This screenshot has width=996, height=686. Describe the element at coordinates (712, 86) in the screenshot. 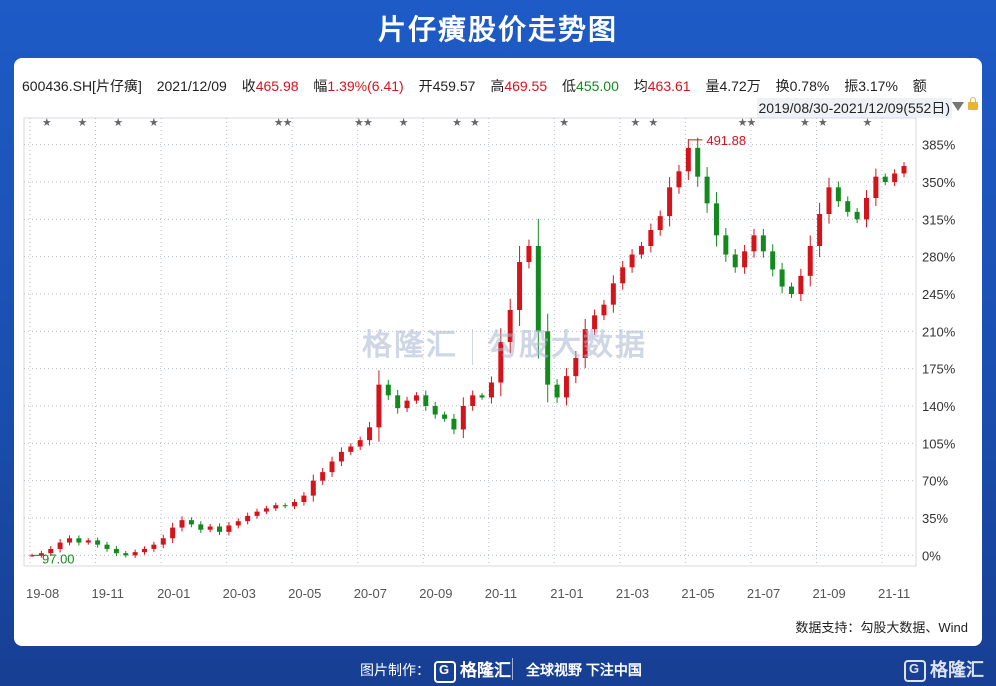

I see `volume-label: 量` at that location.